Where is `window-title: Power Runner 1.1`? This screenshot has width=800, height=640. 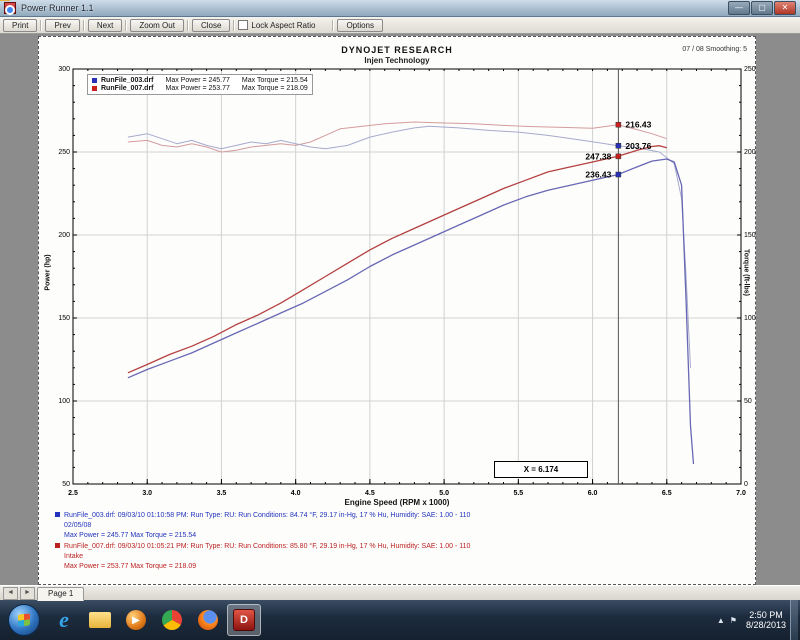
window-title: Power Runner 1.1 is located at coordinates (57, 8).